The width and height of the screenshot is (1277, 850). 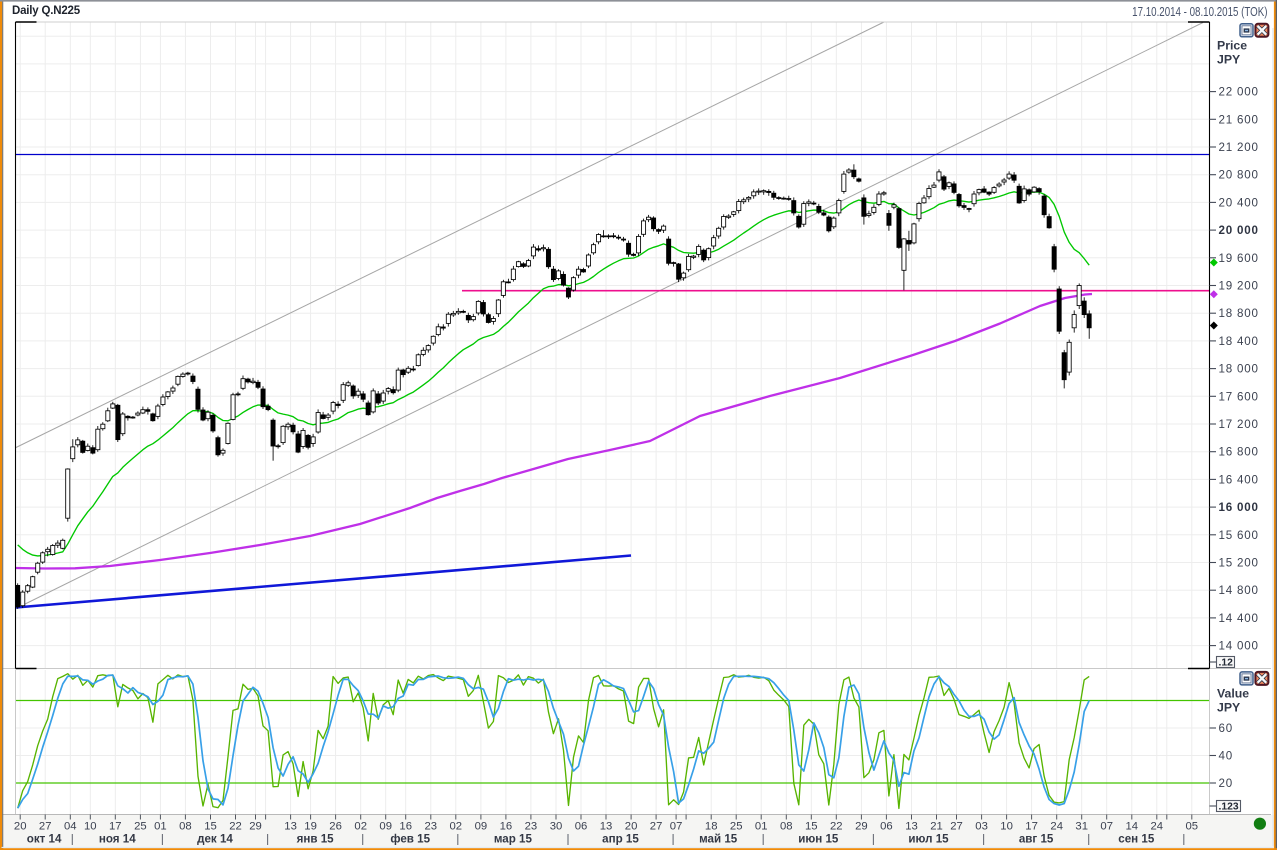 I want to click on svg-text: сен 15, so click(x=1136, y=839).